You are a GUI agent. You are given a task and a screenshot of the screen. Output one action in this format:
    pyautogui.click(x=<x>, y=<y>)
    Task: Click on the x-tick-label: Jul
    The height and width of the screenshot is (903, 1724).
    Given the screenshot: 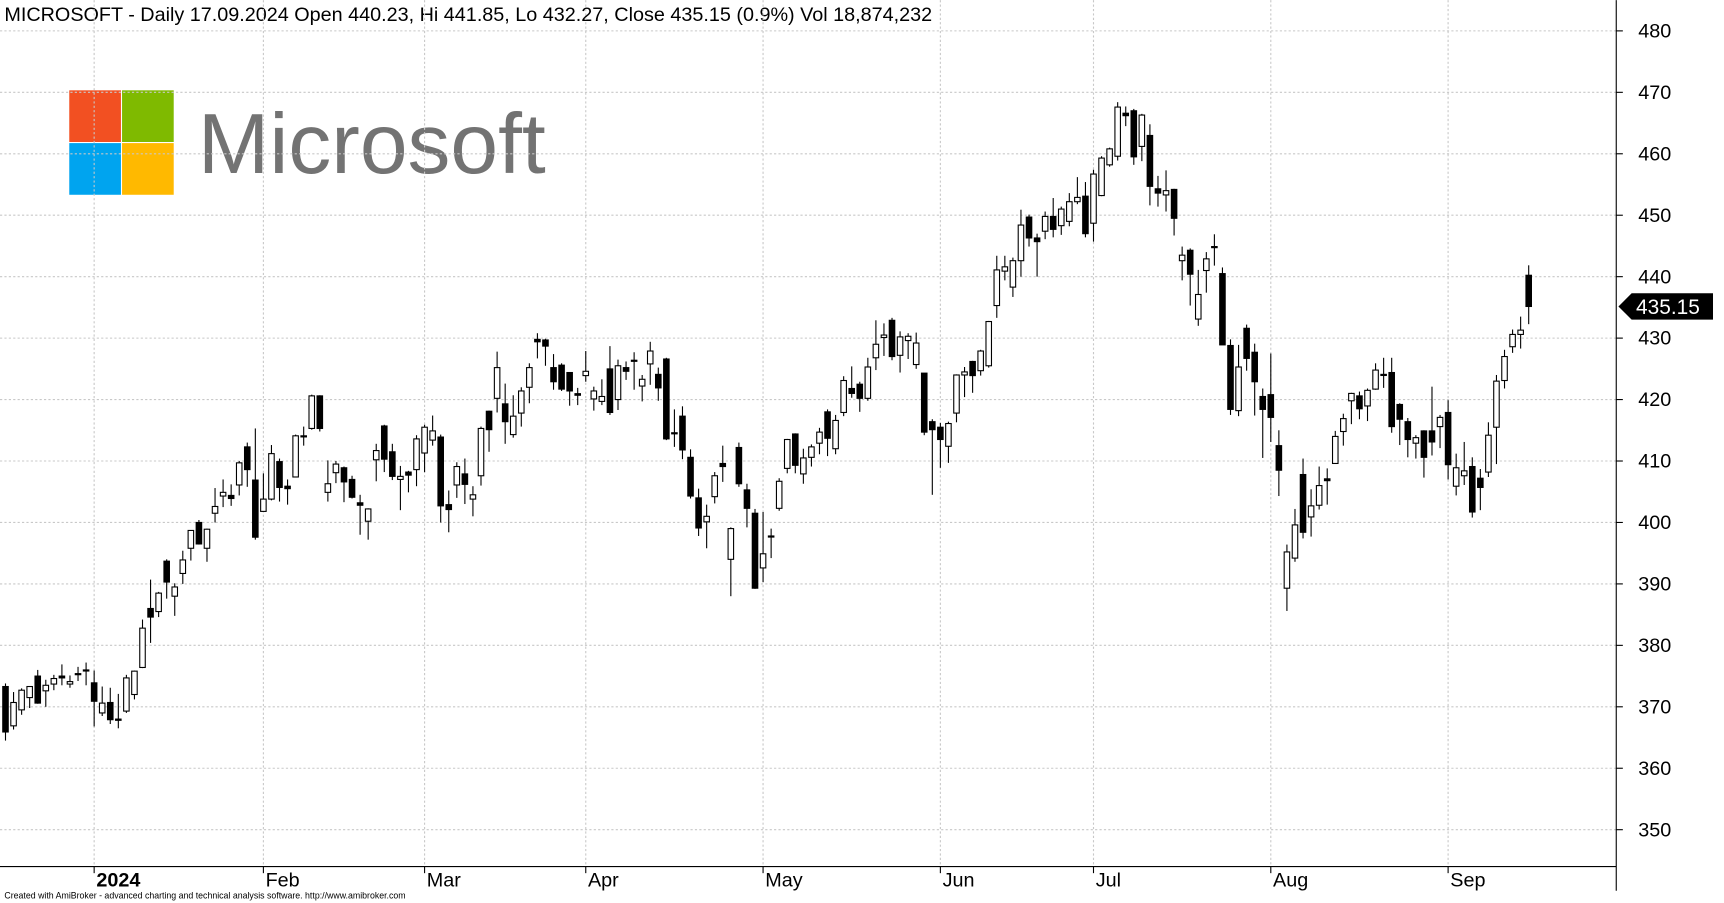 What is the action you would take?
    pyautogui.click(x=1108, y=880)
    